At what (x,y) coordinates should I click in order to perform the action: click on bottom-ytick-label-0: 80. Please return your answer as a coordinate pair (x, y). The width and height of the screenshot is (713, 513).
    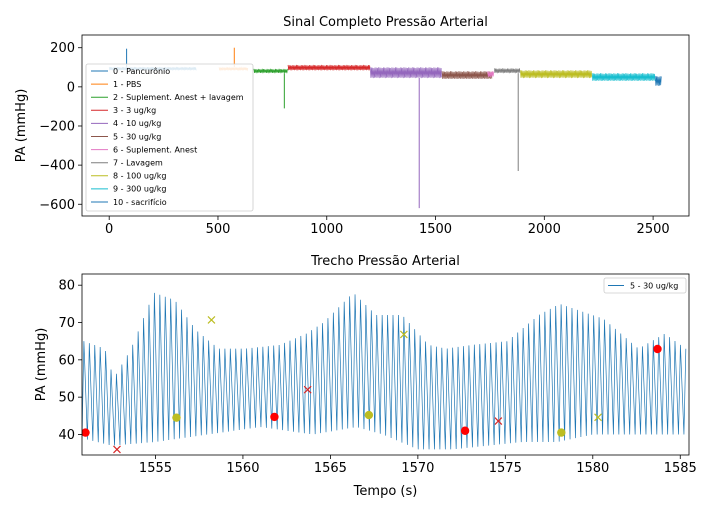
    Looking at the image, I should click on (66, 286).